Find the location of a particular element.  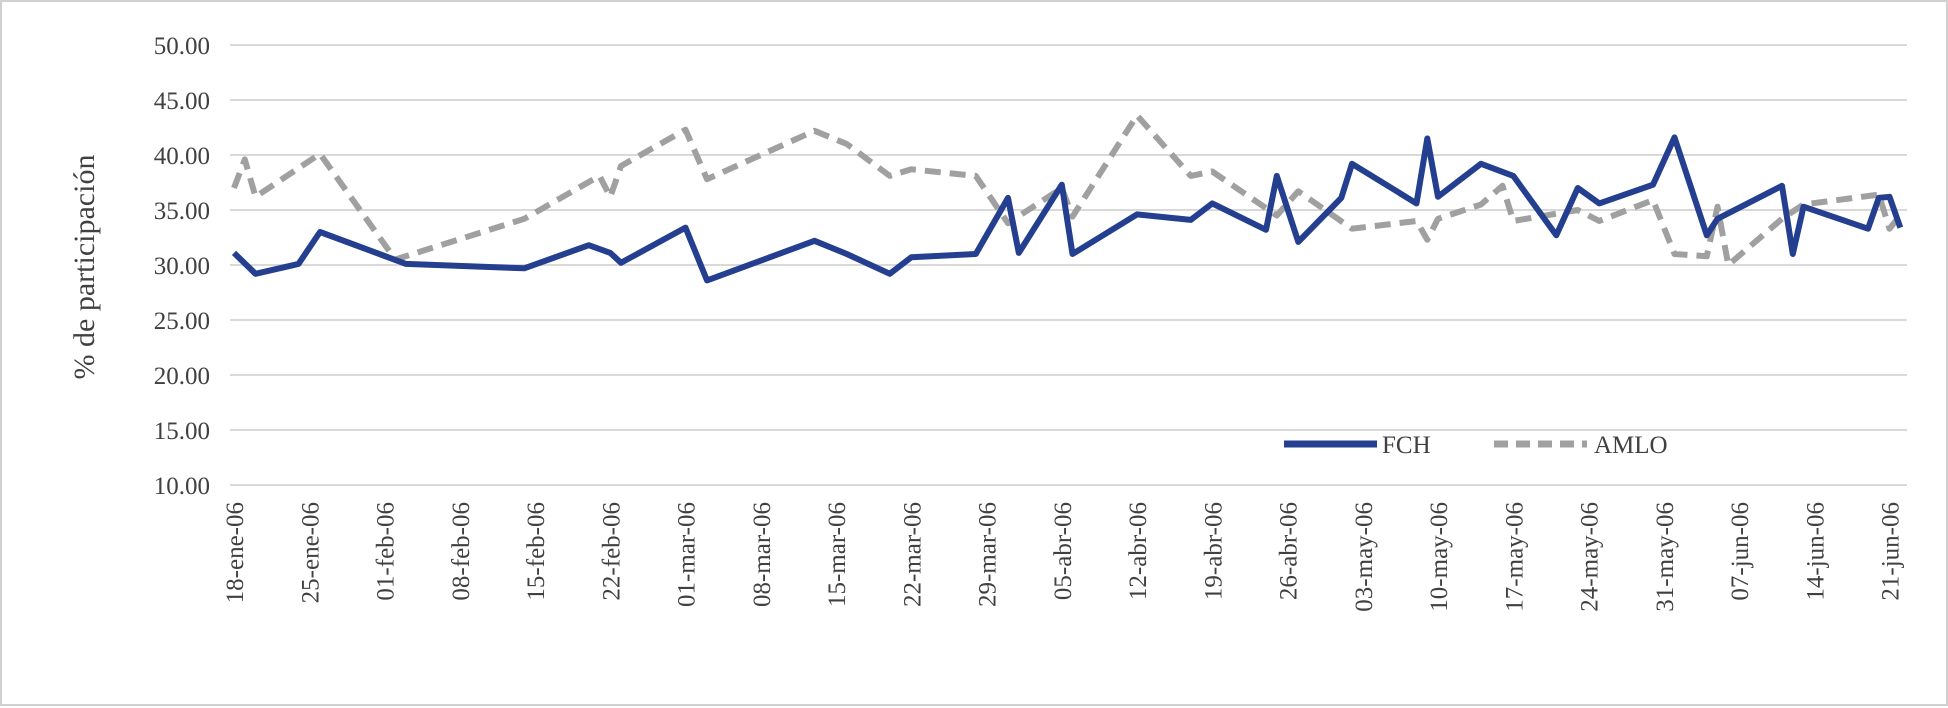

x-tick-label: 01-mar-06 is located at coordinates (687, 554).